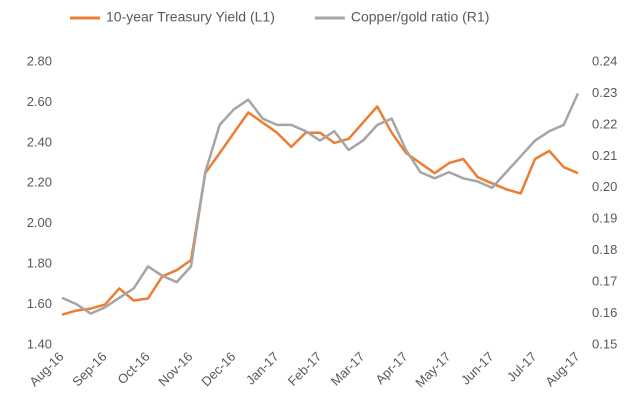  Describe the element at coordinates (604, 155) in the screenshot. I see `y2-tick-label: 0.21` at that location.